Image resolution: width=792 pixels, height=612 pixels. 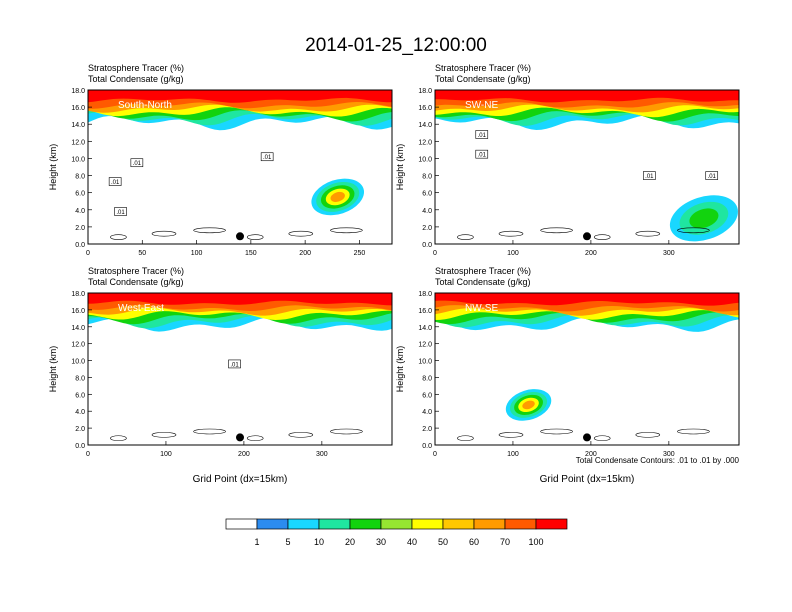 What do you see at coordinates (287, 542) in the screenshot?
I see `colorbar-label: 5` at bounding box center [287, 542].